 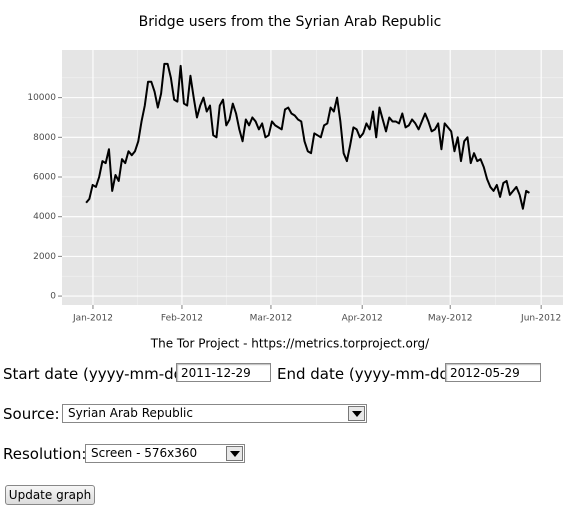 What do you see at coordinates (144, 453) in the screenshot?
I see `resolution-value: Screen - 576x360` at bounding box center [144, 453].